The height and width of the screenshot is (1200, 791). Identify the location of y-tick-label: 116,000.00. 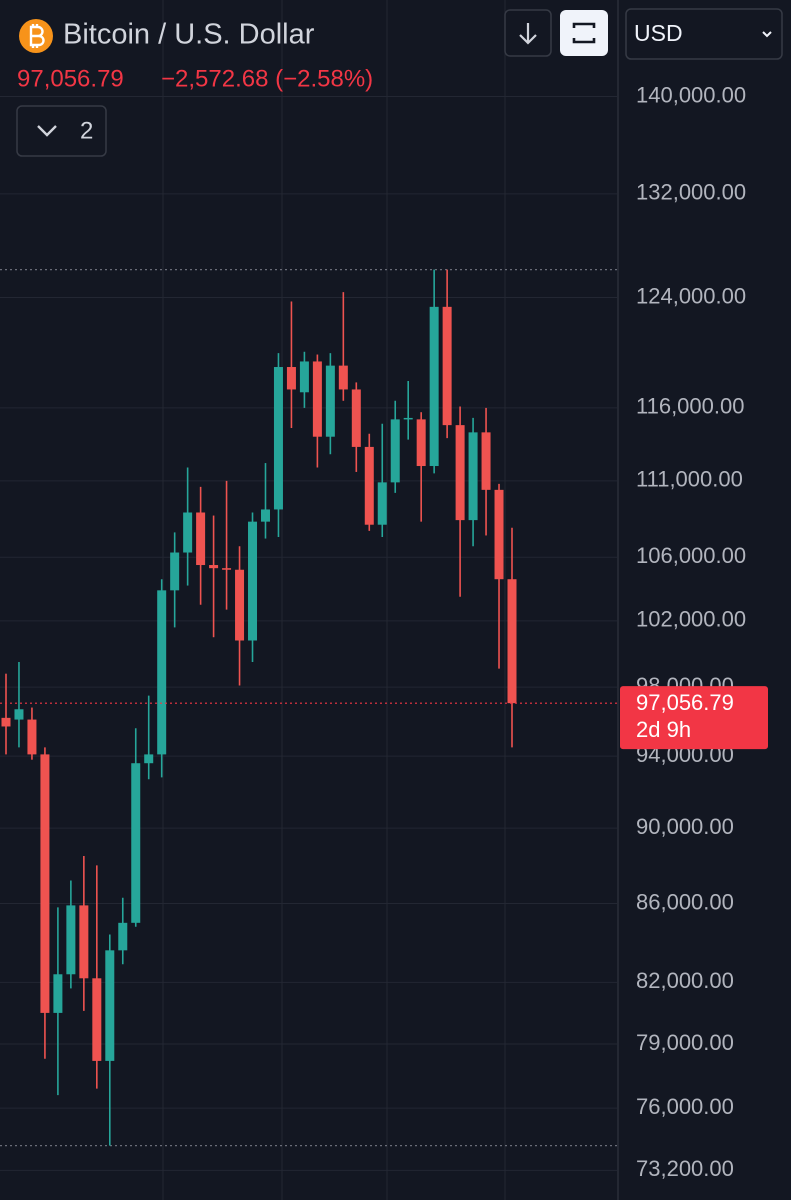
(690, 406).